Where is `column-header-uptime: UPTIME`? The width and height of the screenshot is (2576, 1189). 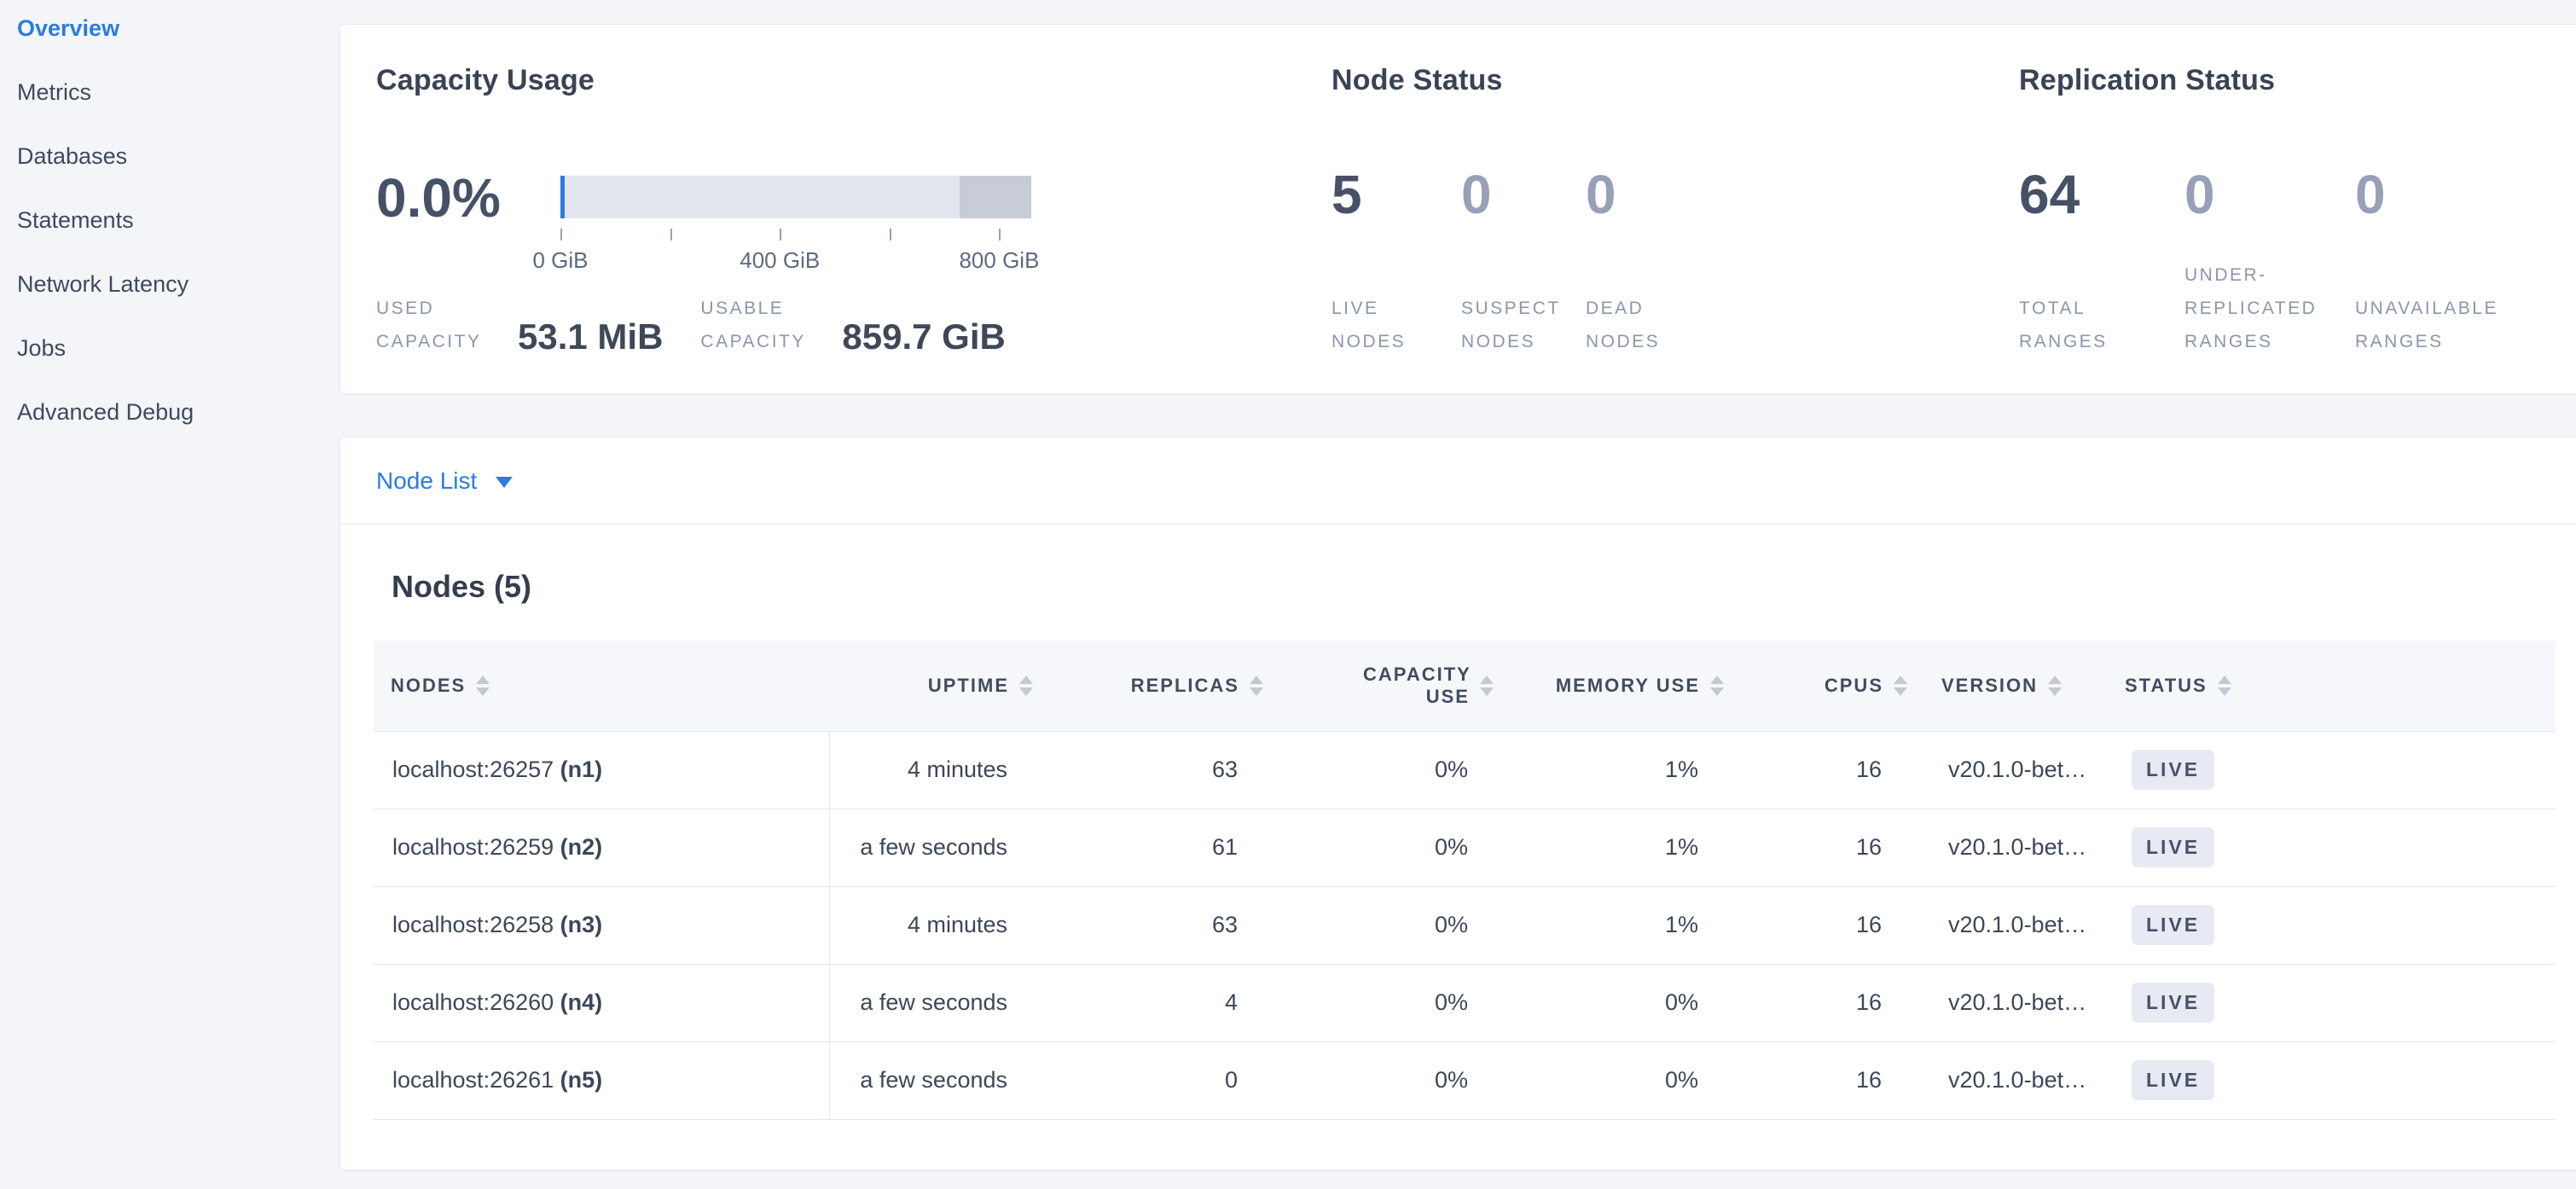 column-header-uptime: UPTIME is located at coordinates (939, 686).